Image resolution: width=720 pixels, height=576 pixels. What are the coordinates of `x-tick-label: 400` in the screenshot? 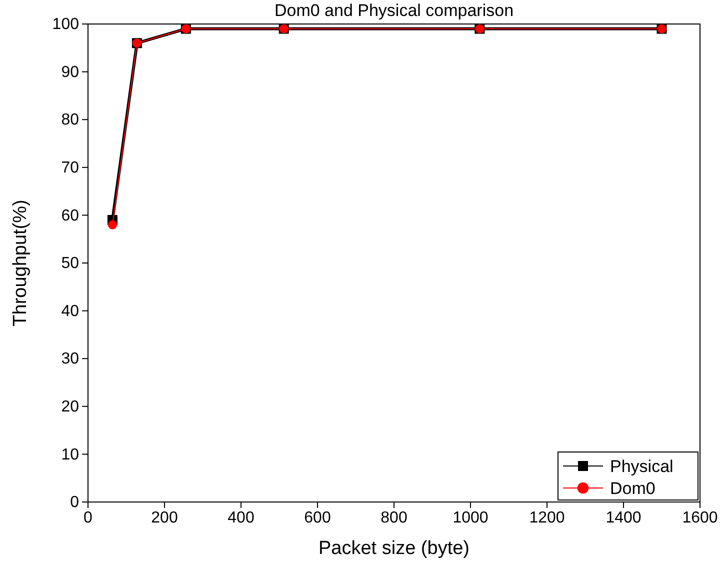 It's located at (241, 517).